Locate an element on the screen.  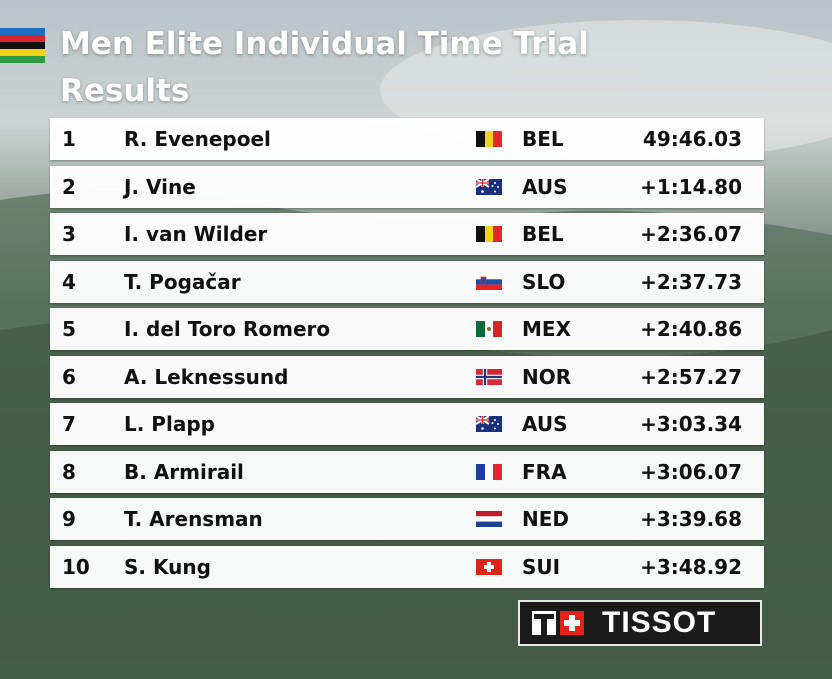
rank: 4 is located at coordinates (69, 281).